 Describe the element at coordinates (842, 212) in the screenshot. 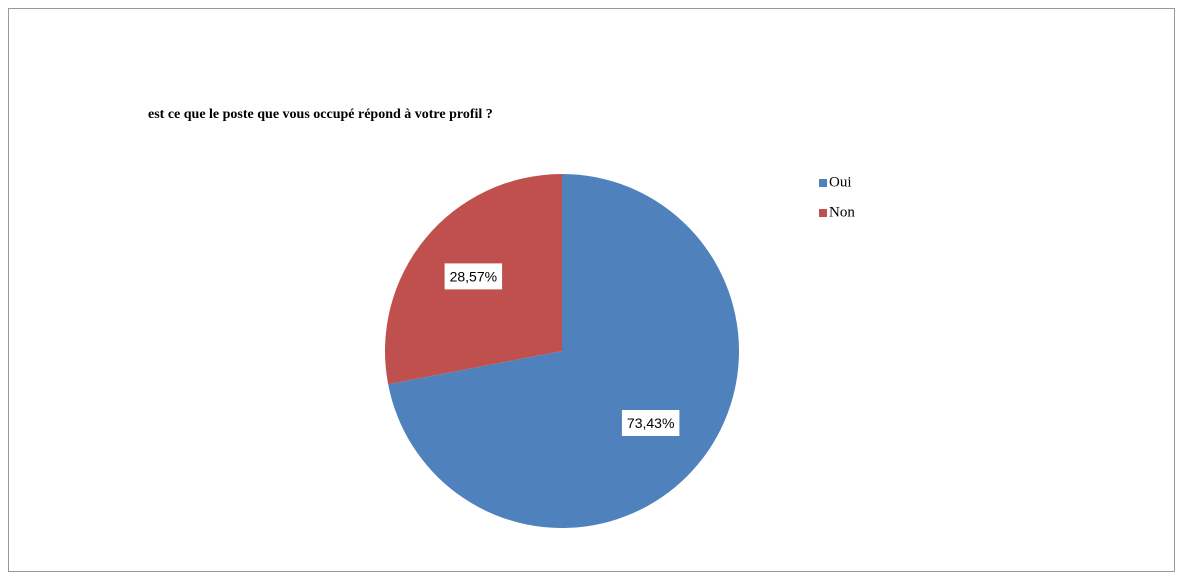

I see `legend-label: Non` at that location.